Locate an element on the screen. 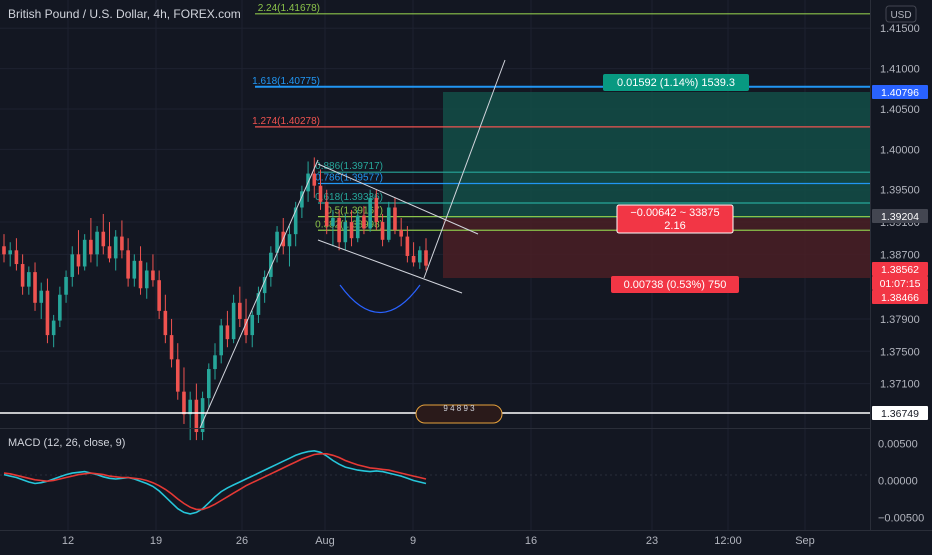 This screenshot has width=932, height=555. trend-line-up is located at coordinates (259, 294).